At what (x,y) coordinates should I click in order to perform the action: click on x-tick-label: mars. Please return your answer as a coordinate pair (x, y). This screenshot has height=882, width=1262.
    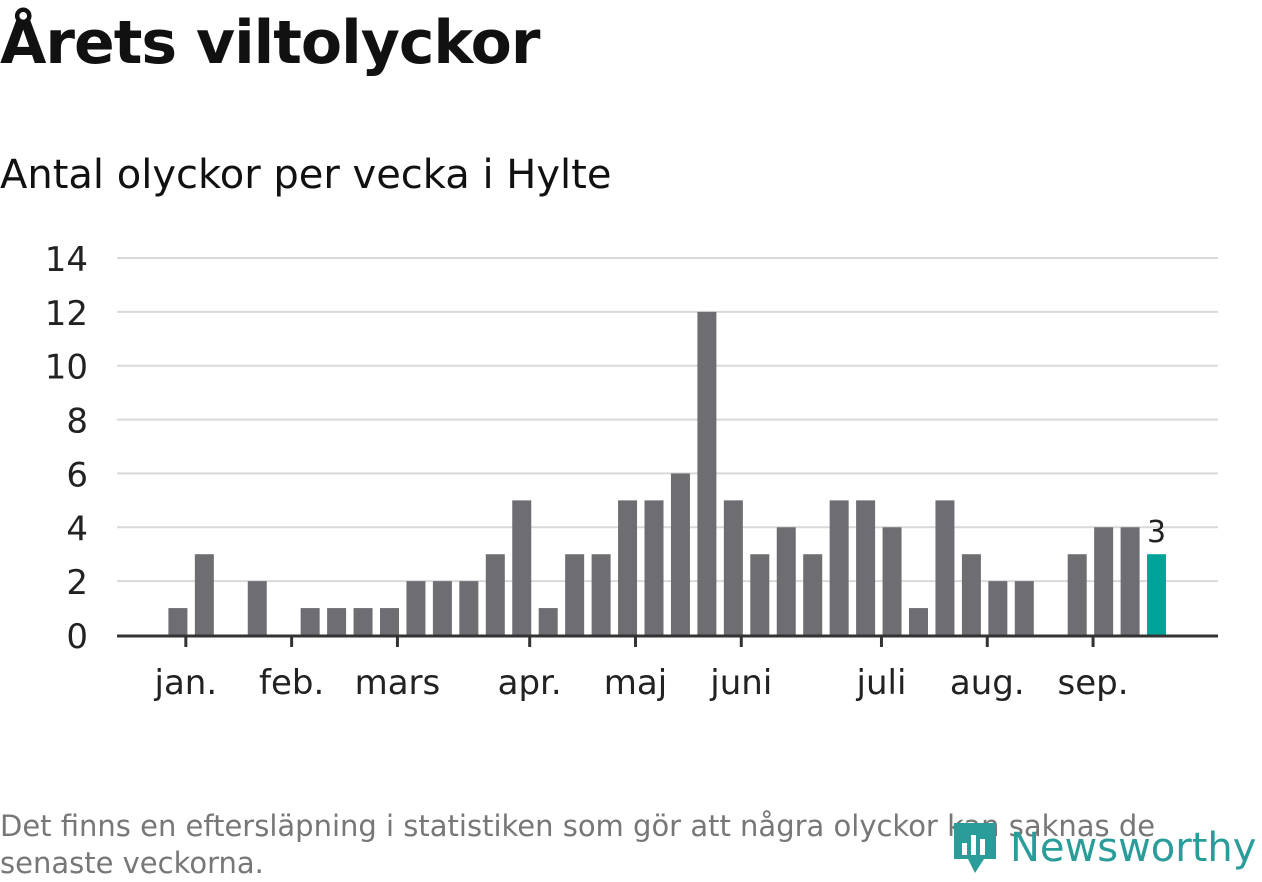
    Looking at the image, I should click on (398, 683).